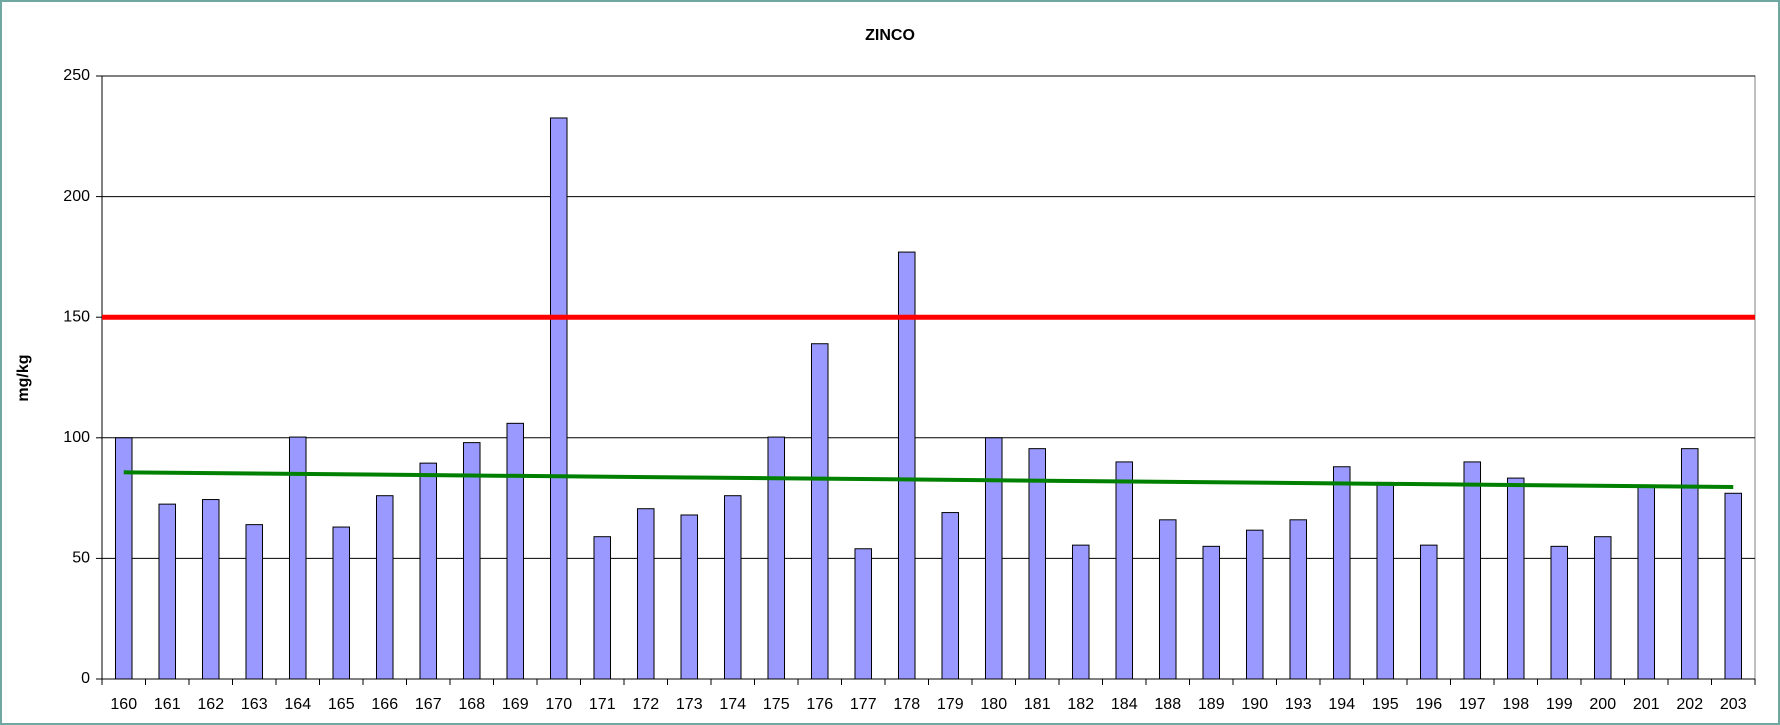 The height and width of the screenshot is (725, 1780). I want to click on x-tick-label: 200, so click(1602, 704).